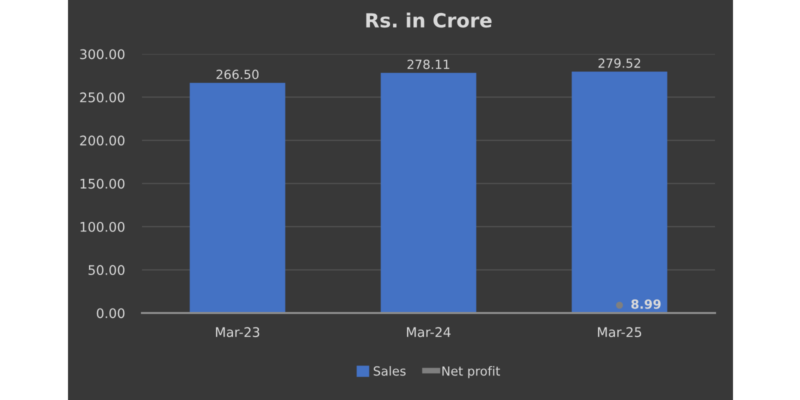 The height and width of the screenshot is (400, 800). What do you see at coordinates (429, 20) in the screenshot?
I see `chart-title: Rs. in Crore` at bounding box center [429, 20].